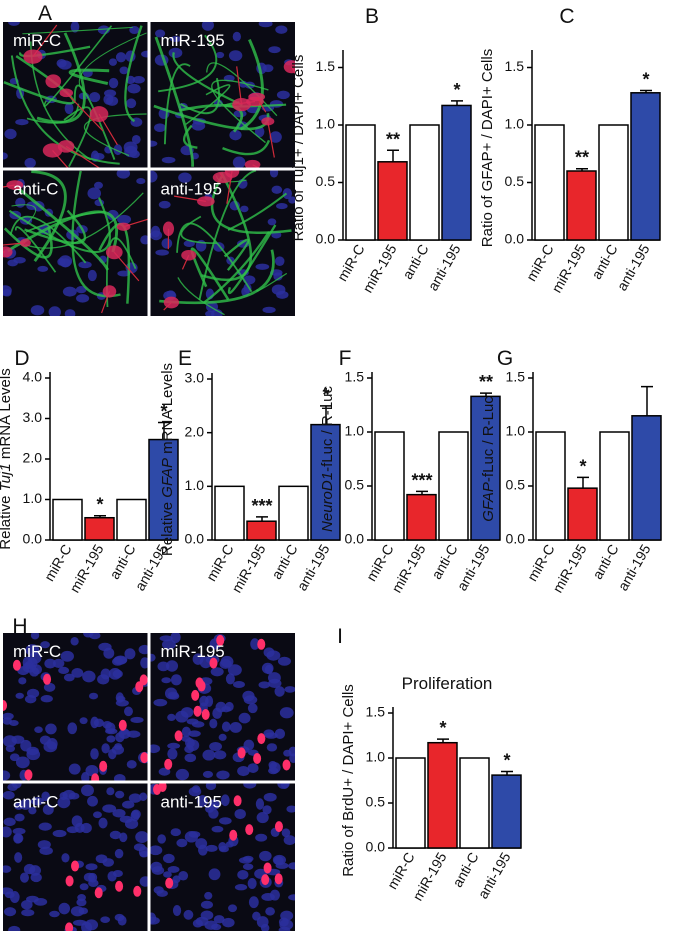  Describe the element at coordinates (376, 802) in the screenshot. I see `y-tick-label: 0.5` at that location.